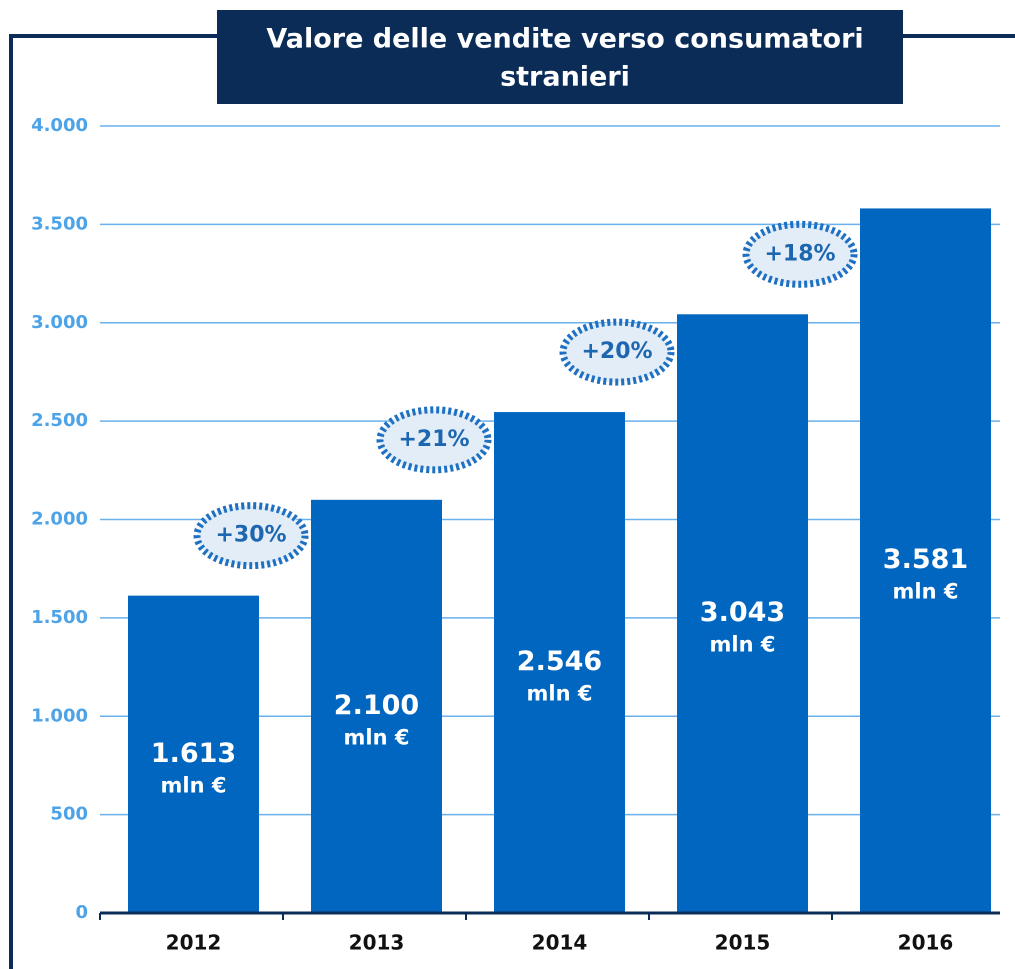 This screenshot has height=969, width=1015. I want to click on y-tick-label: 3.500, so click(59, 223).